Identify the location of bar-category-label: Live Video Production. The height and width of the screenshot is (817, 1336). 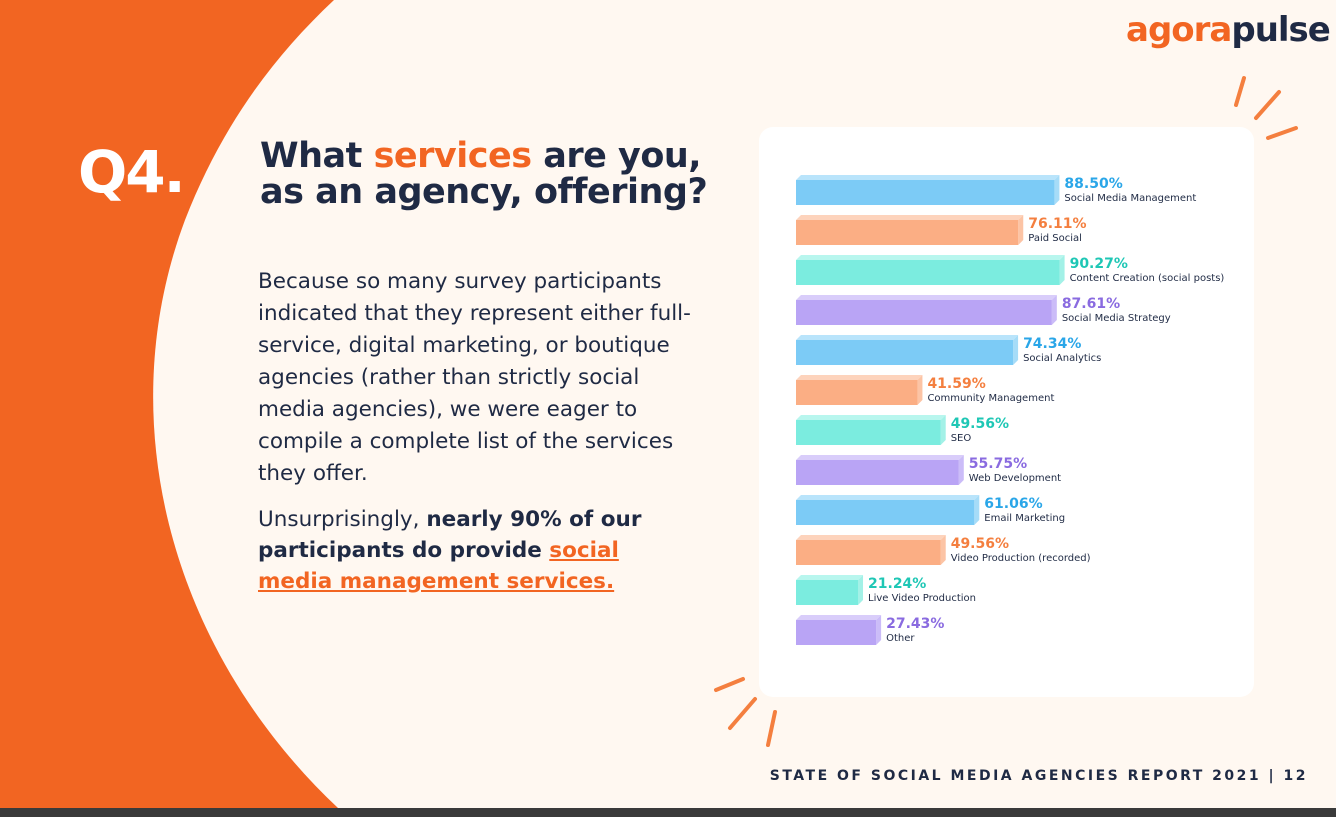
(922, 598).